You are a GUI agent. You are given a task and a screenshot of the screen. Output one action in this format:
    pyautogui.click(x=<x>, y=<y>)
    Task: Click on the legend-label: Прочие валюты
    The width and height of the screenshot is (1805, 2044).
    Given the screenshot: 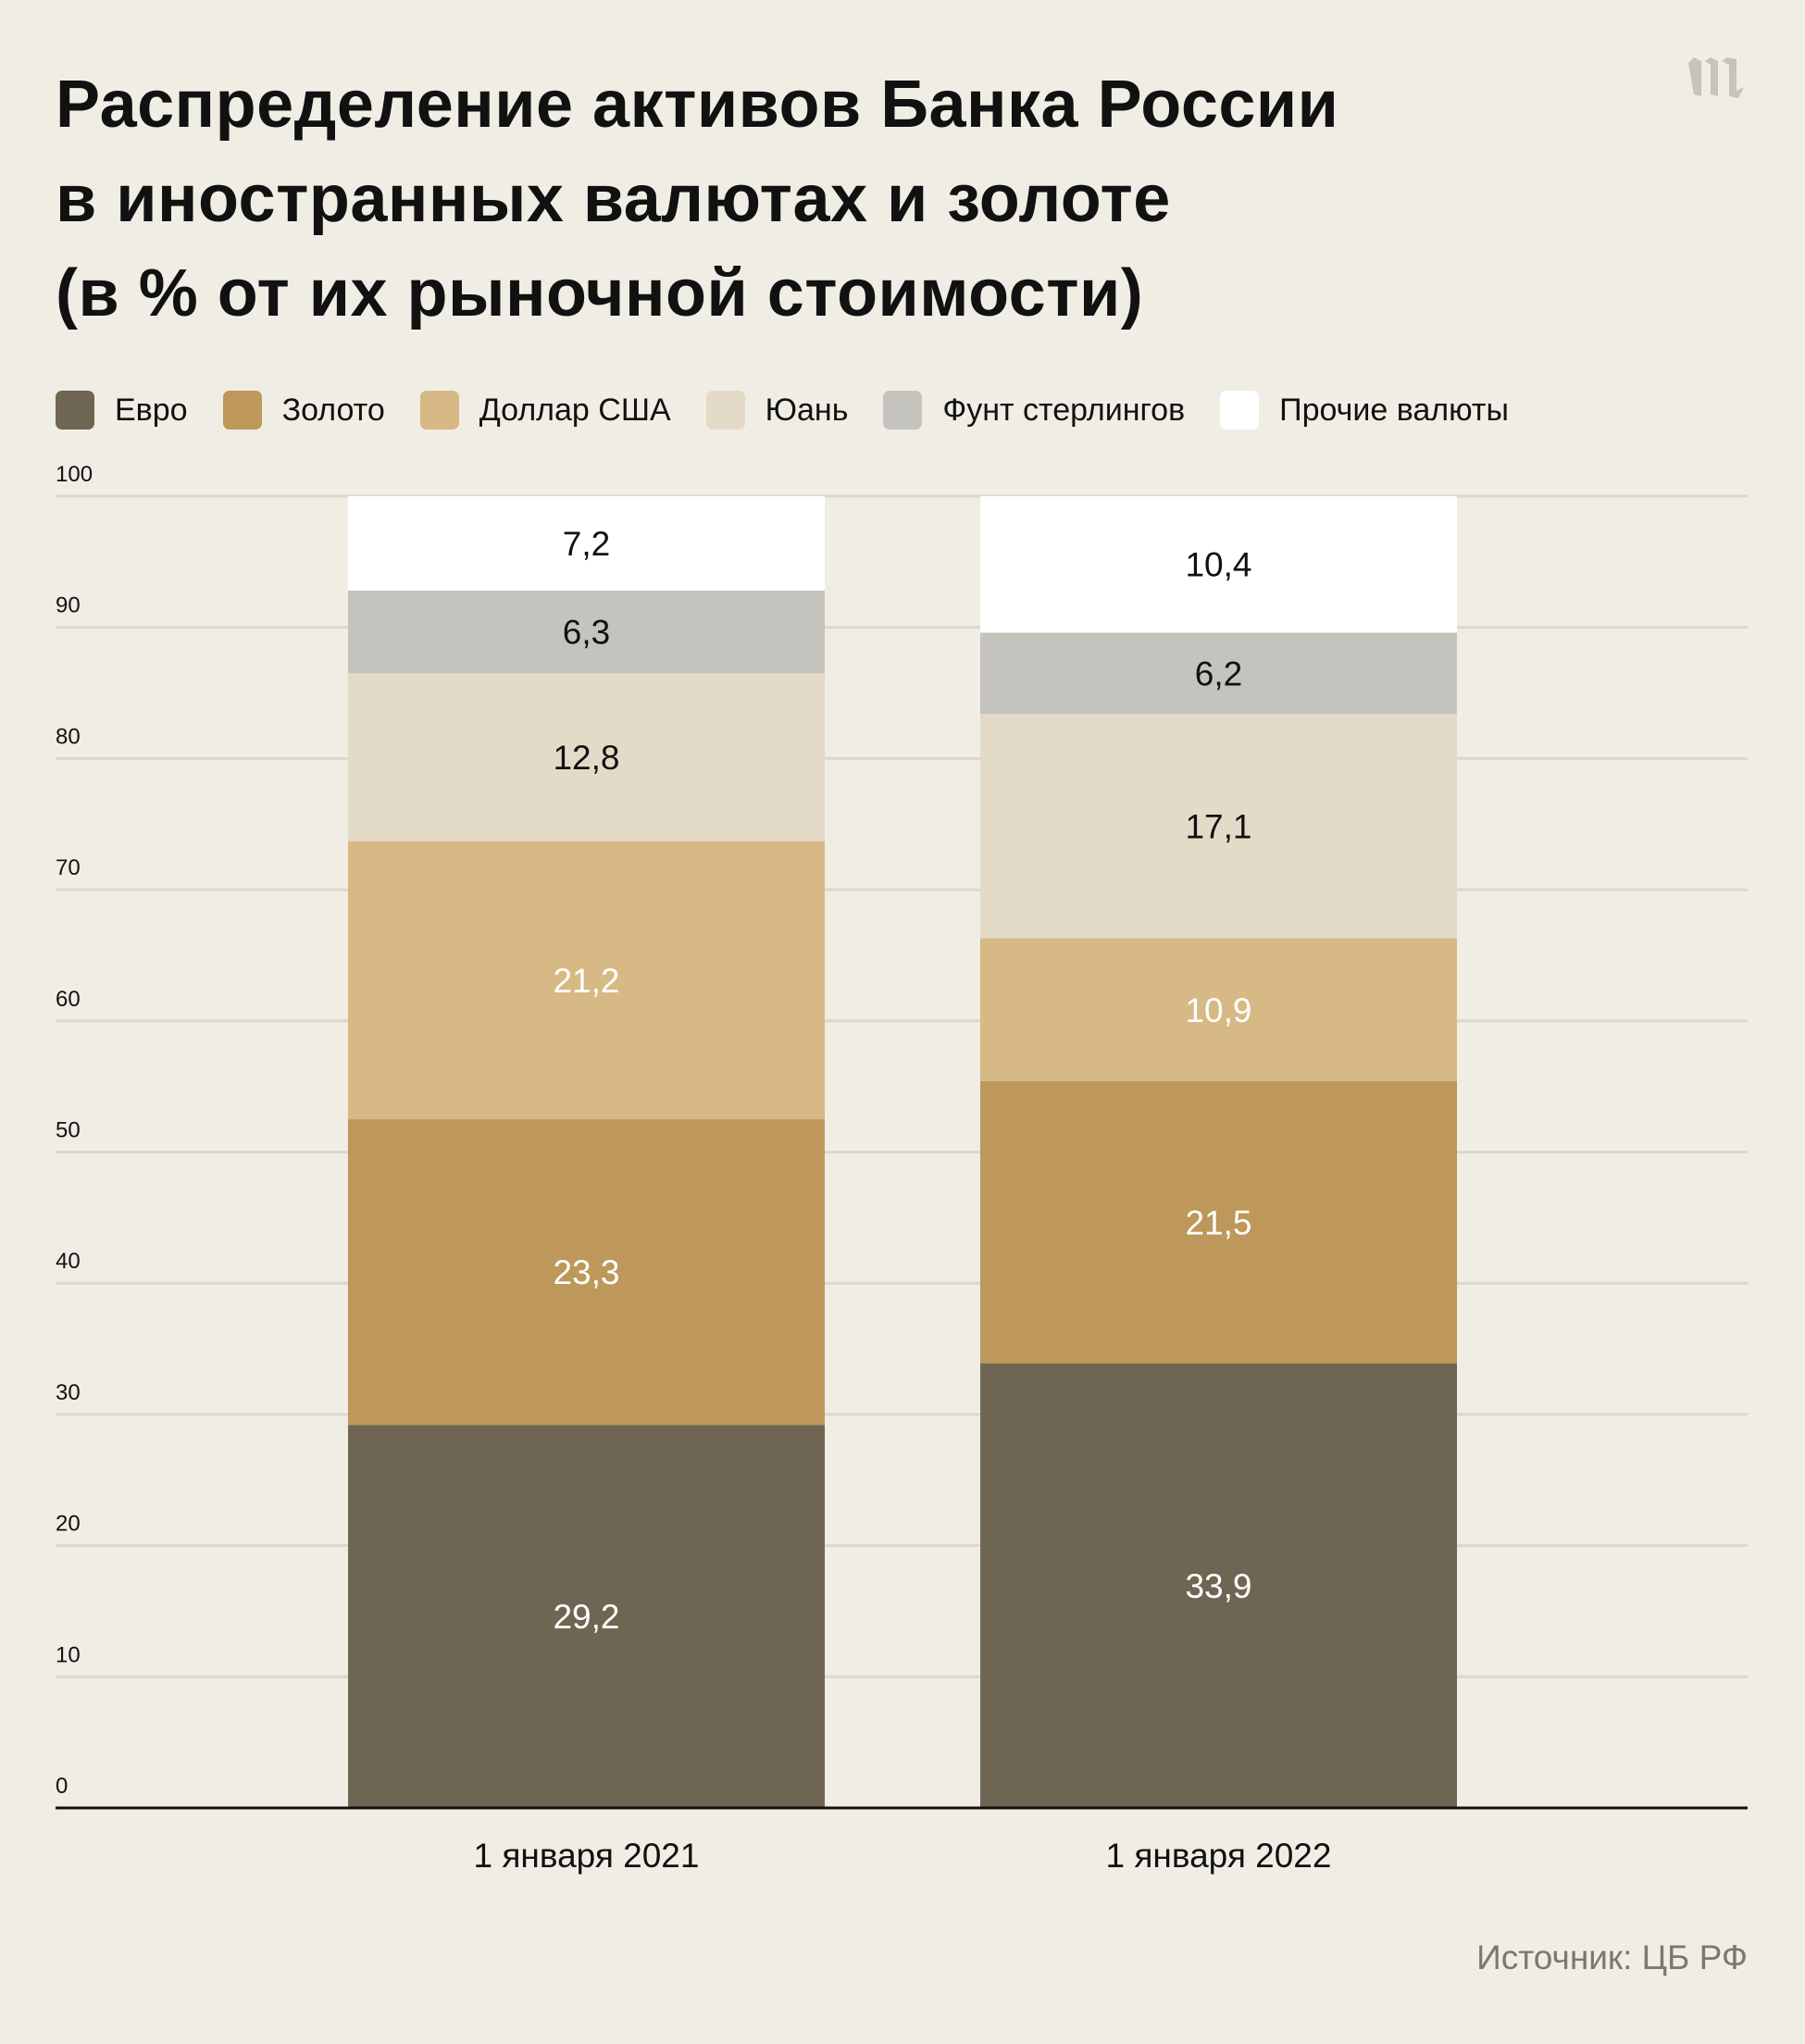 What is the action you would take?
    pyautogui.click(x=1394, y=410)
    